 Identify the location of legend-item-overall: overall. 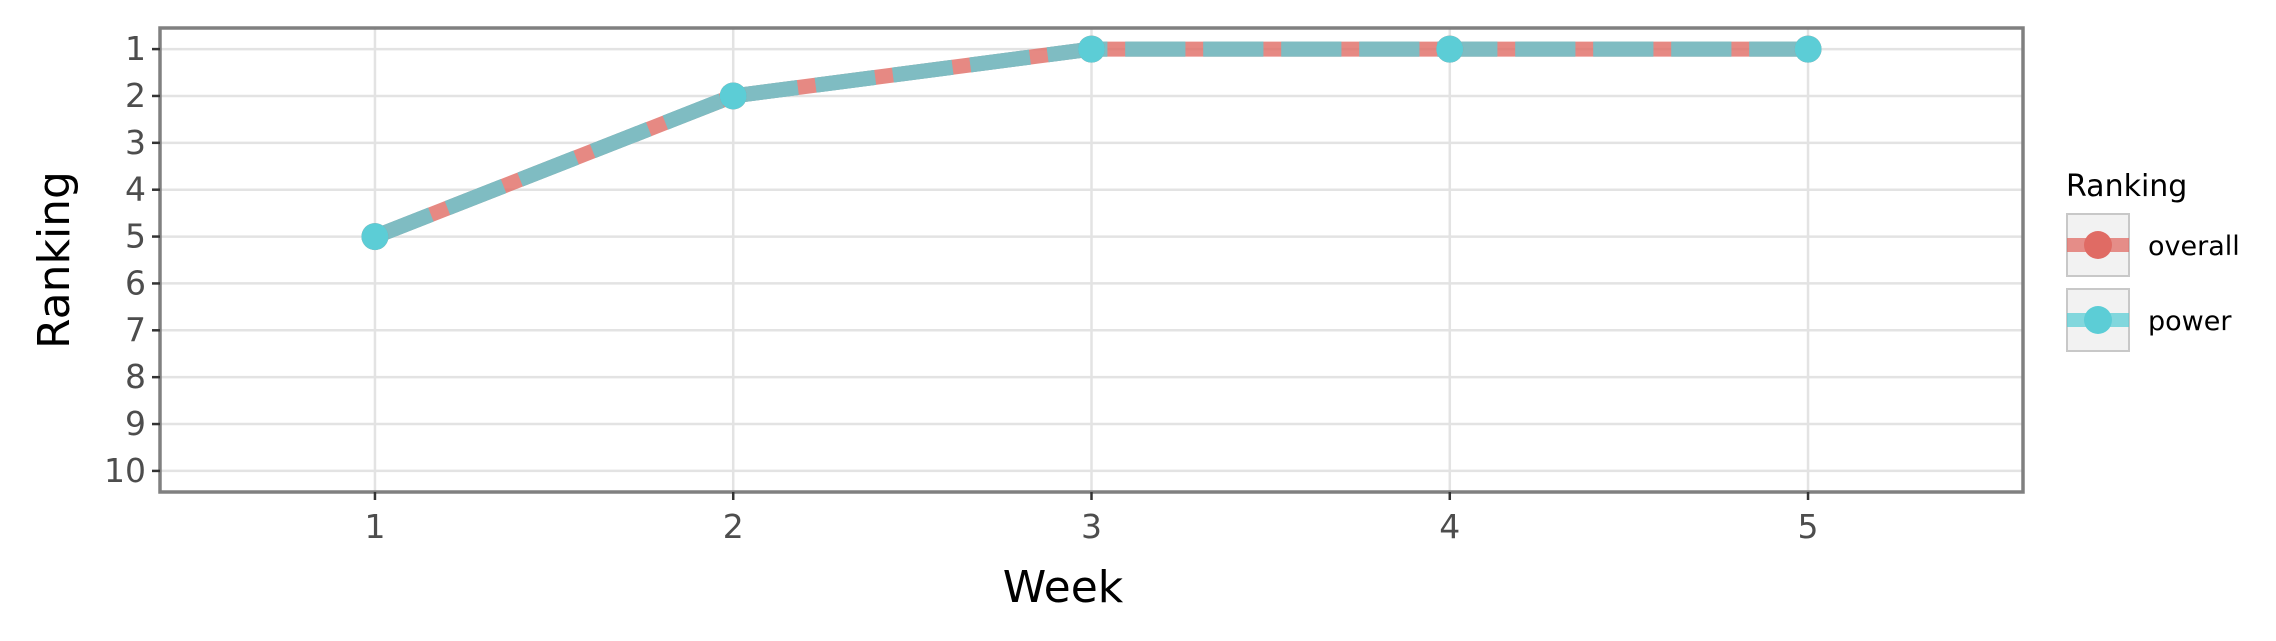
(2153, 245).